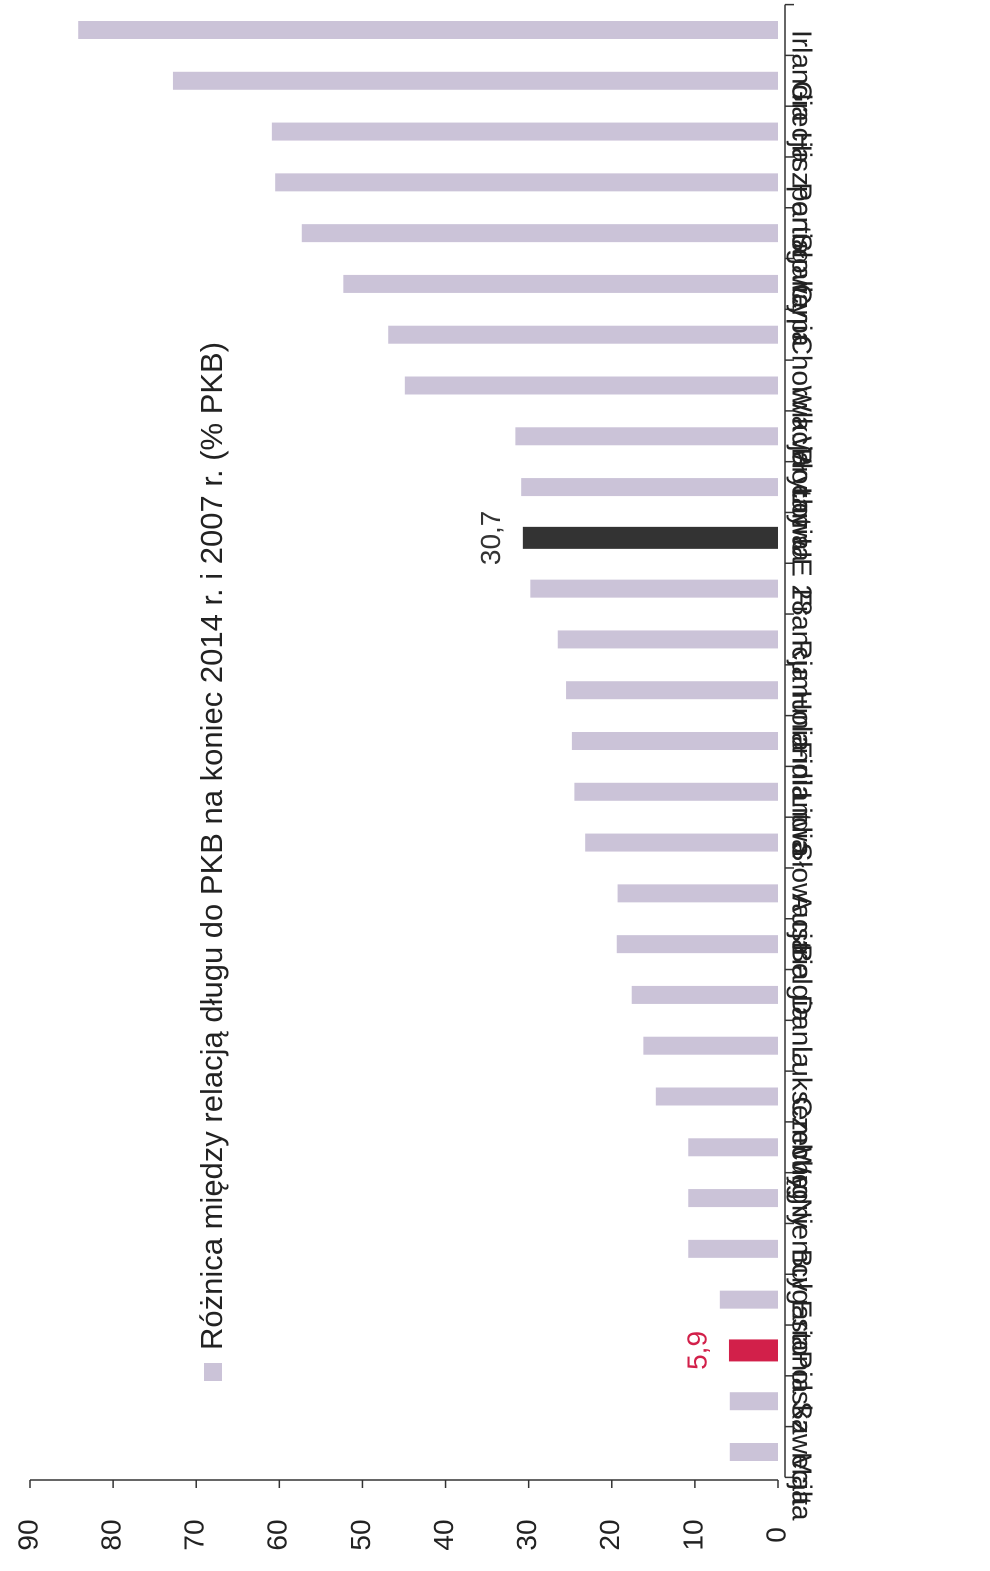 This screenshot has width=990, height=1571. I want to click on x-tick-label: Austria, so click(802, 937).